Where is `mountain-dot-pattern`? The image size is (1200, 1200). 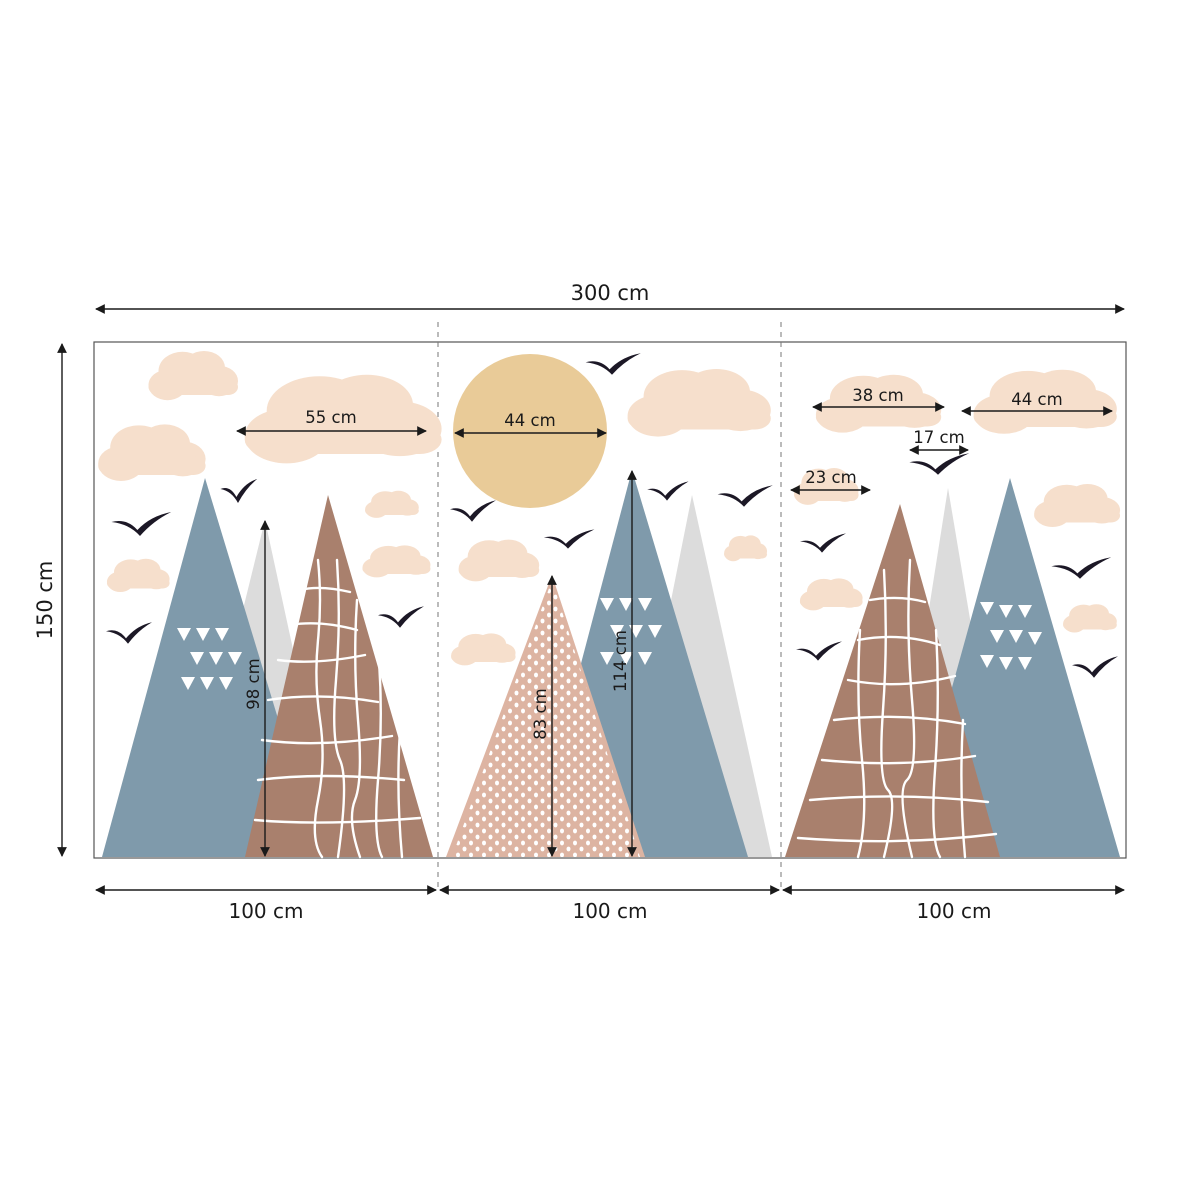 mountain-dot-pattern is located at coordinates (546, 718).